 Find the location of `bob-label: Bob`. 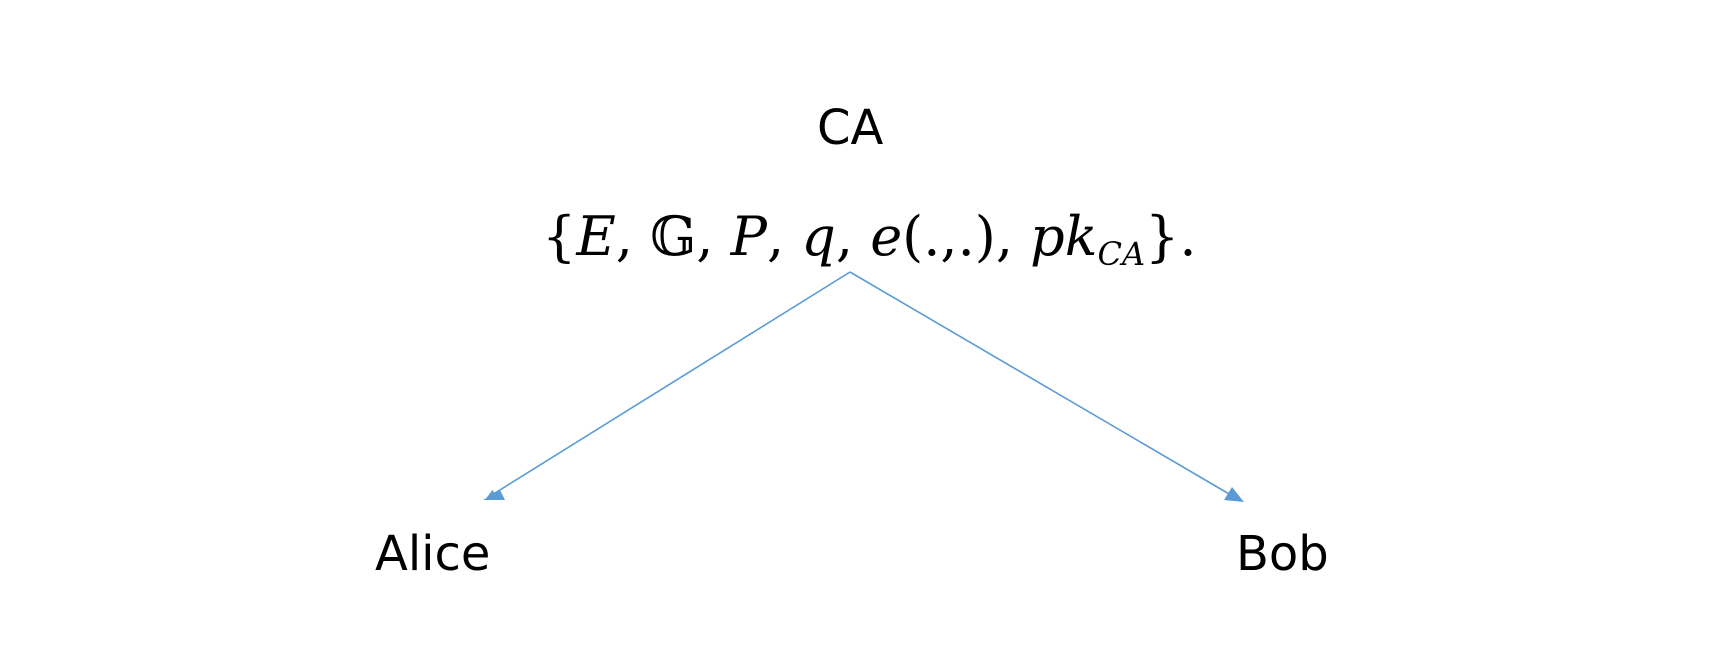

bob-label: Bob is located at coordinates (1282, 554).